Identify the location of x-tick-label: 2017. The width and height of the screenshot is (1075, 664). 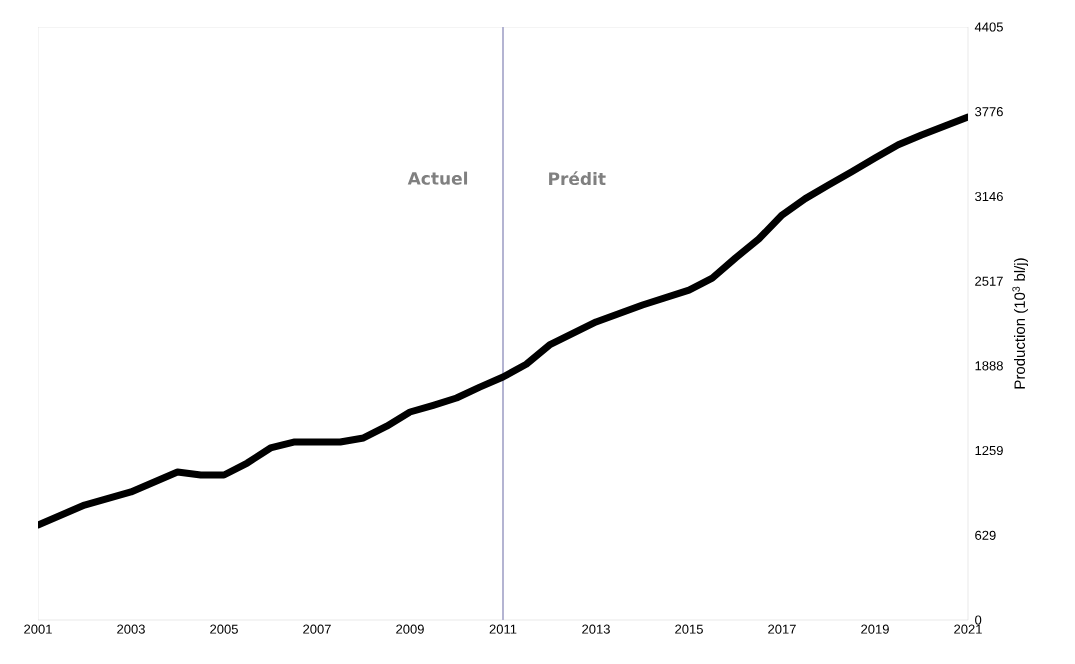
(782, 629).